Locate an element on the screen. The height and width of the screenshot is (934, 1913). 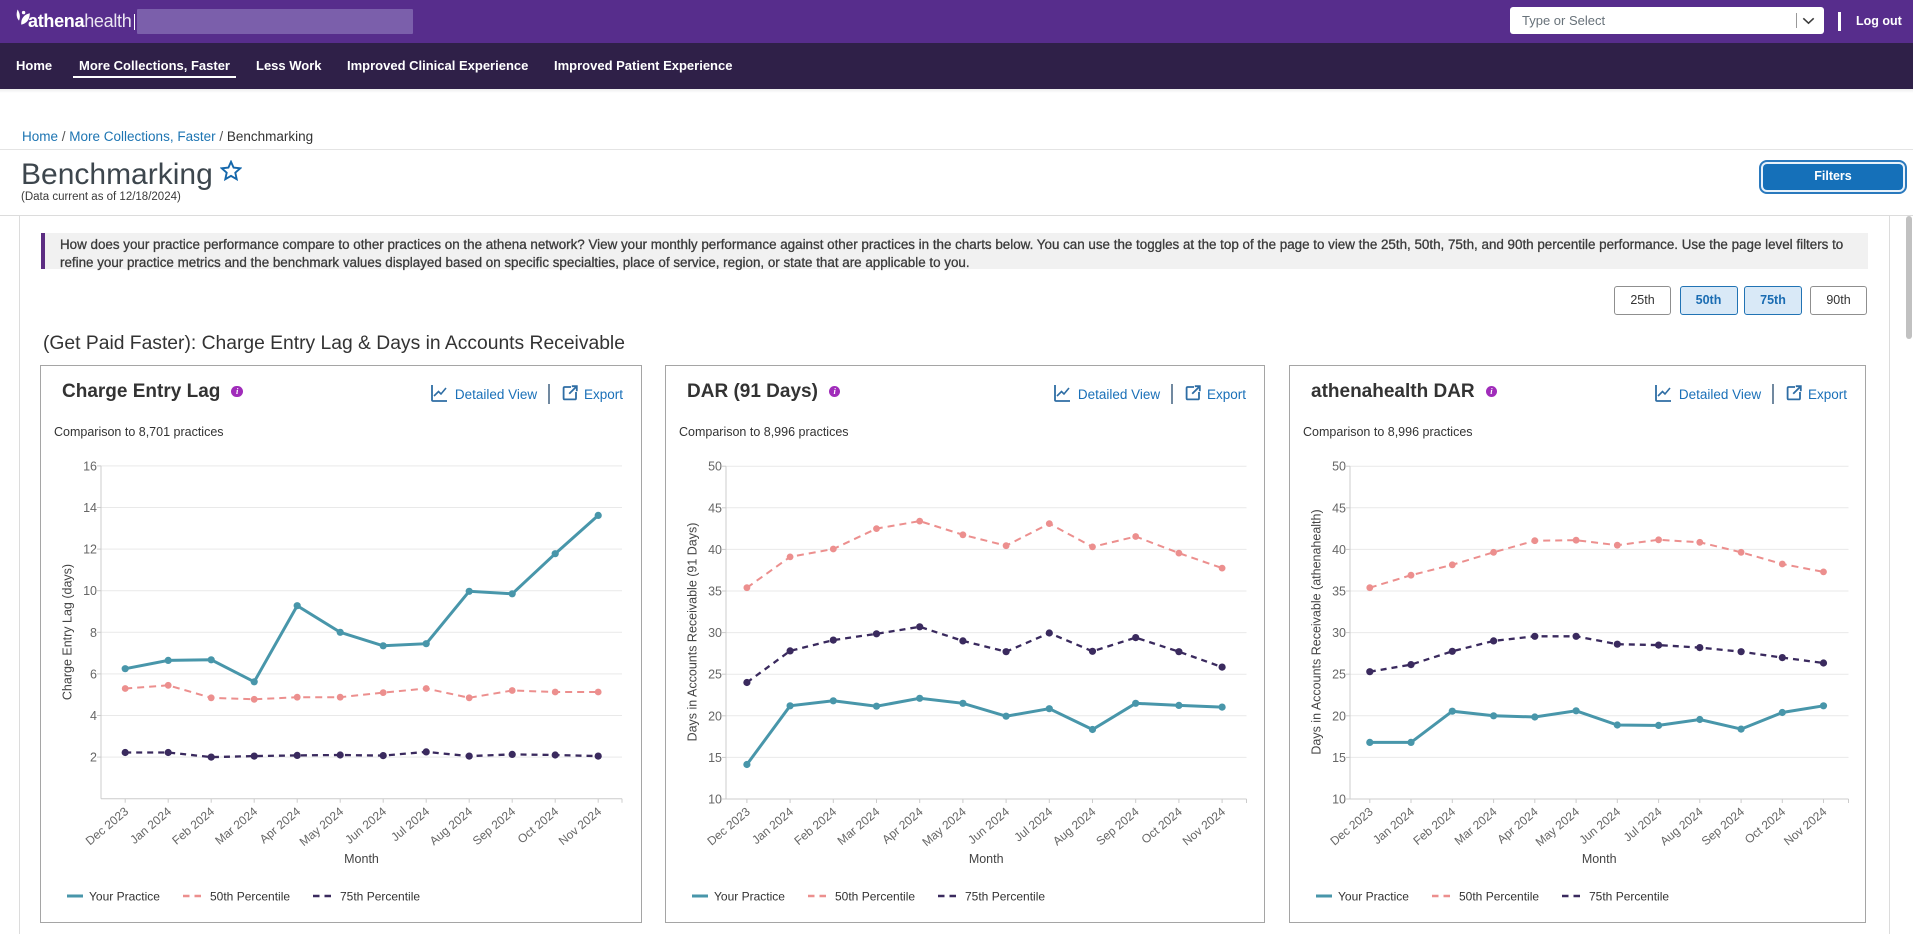
svg-text: 8 is located at coordinates (93, 633).